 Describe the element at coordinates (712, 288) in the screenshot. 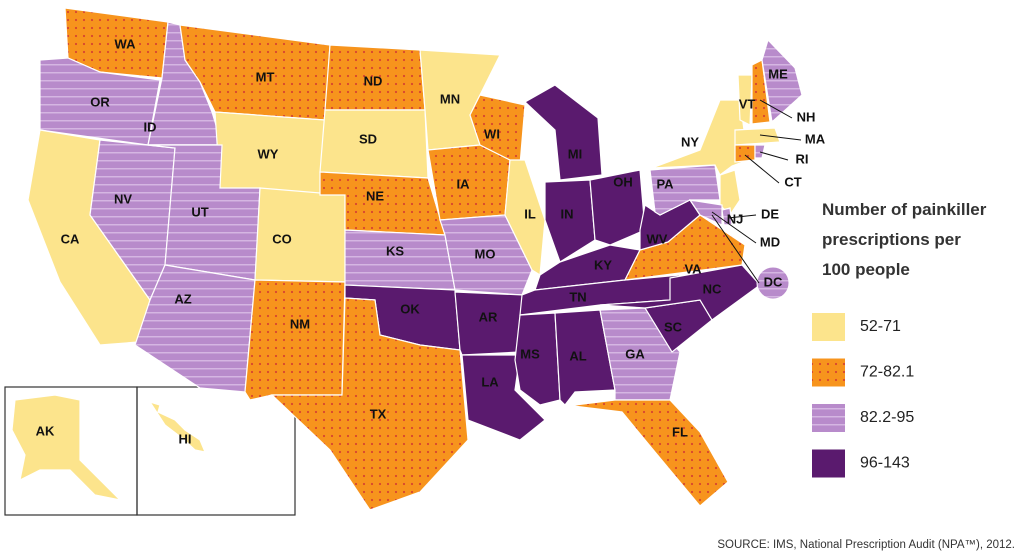

I see `state-label: NC` at that location.